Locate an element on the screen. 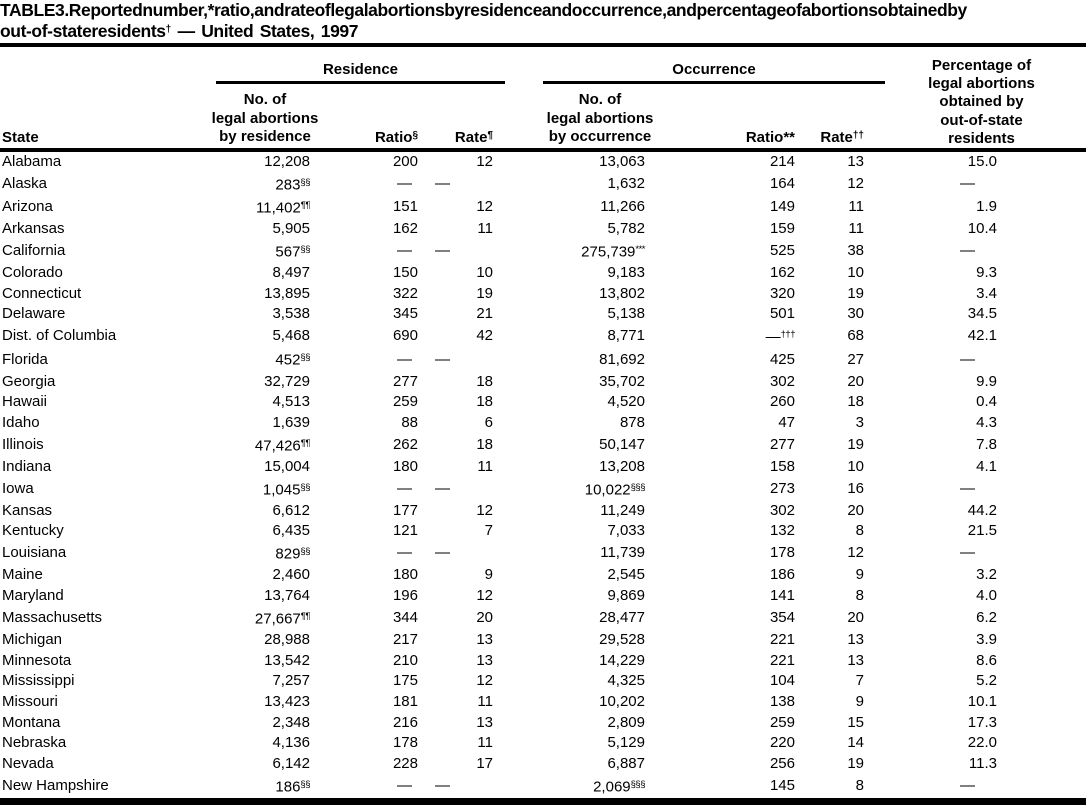  table-row: Michigan 28,988 217 13 29,528 221 13 3.9 is located at coordinates (543, 640).